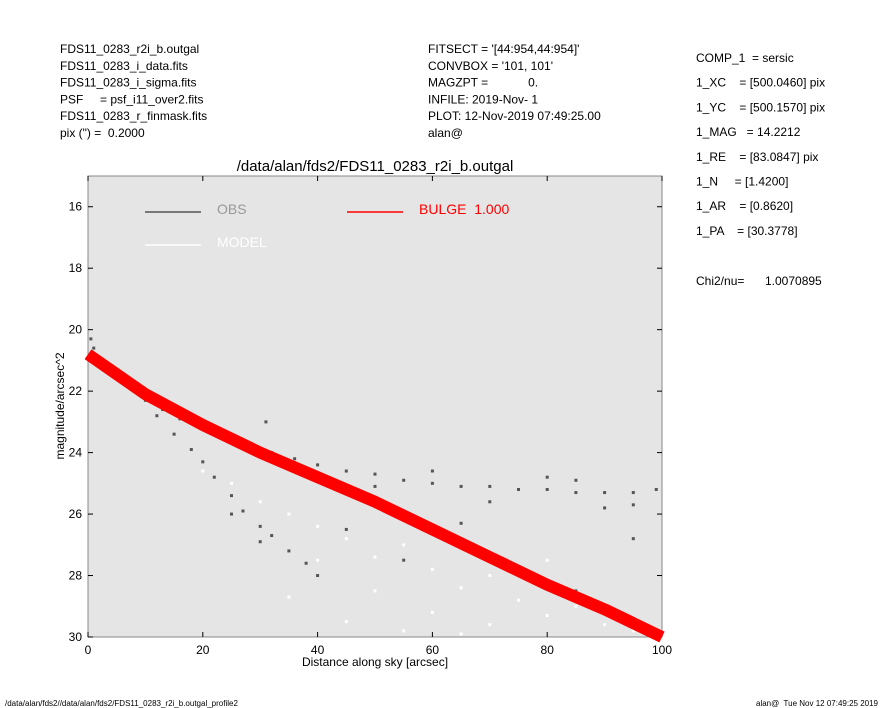 The image size is (885, 708). I want to click on y-tick-label: 24, so click(76, 453).